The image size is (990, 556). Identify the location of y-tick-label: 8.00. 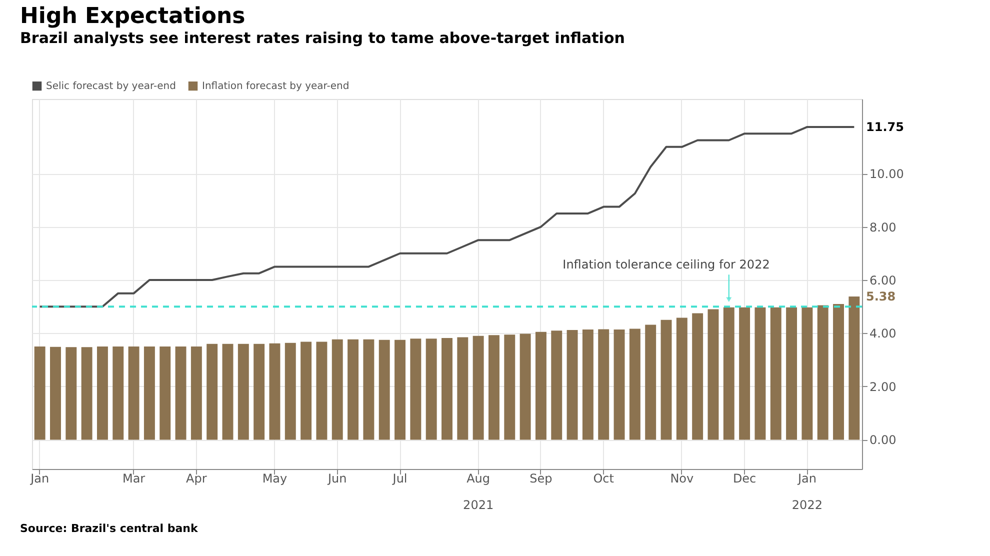
(883, 227).